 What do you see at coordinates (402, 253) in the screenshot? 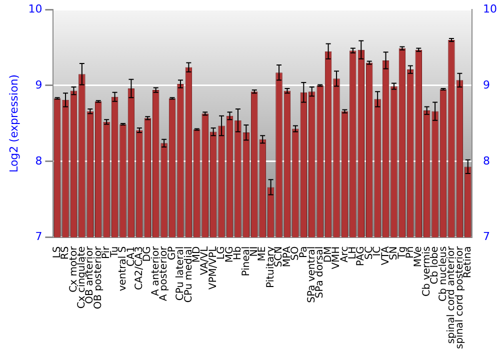
I see `x-tick-label: Tg` at bounding box center [402, 253].